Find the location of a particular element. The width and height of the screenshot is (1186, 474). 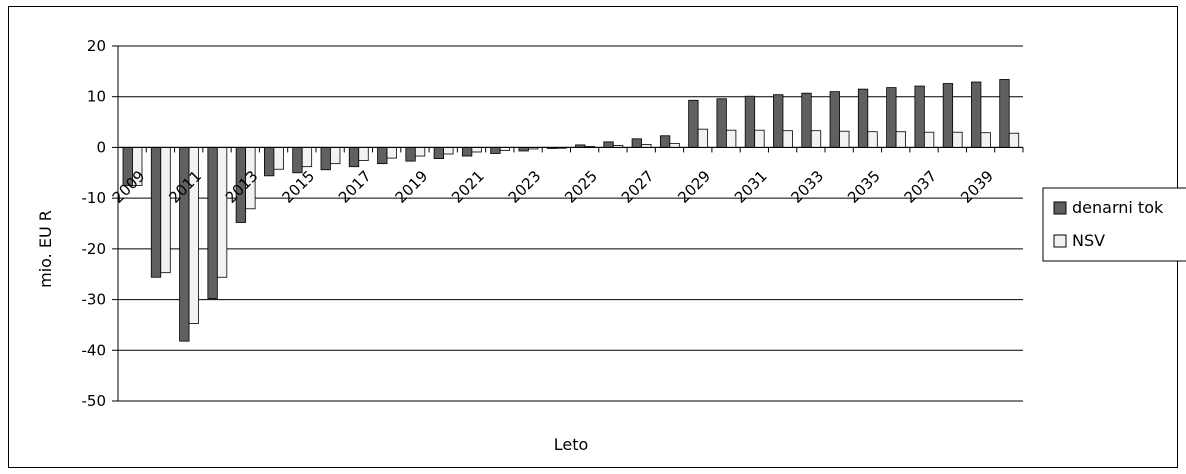

y-tick-label: -40 is located at coordinates (94, 350).